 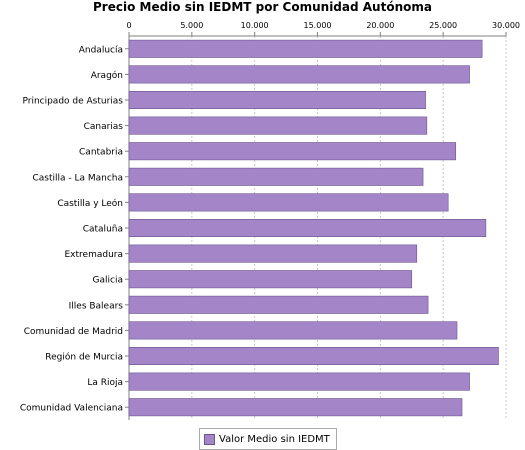 What do you see at coordinates (443, 25) in the screenshot?
I see `x-tick-label: 25.000` at bounding box center [443, 25].